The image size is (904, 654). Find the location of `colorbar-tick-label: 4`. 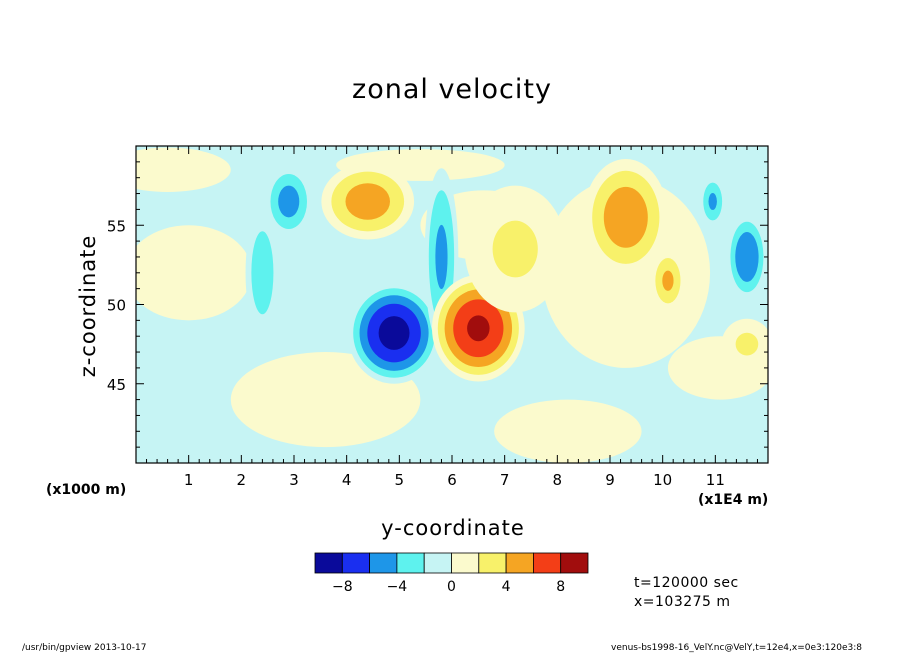

colorbar-tick-label: 4 is located at coordinates (506, 587).